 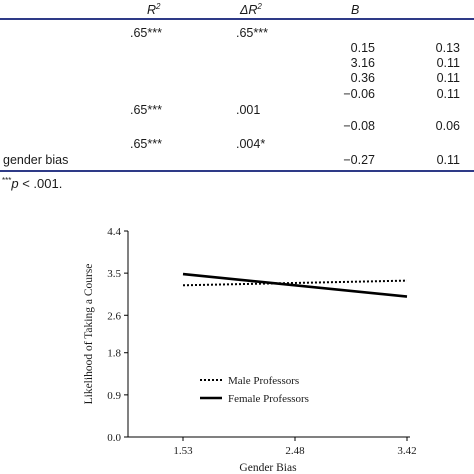 I want to click on cell-delta-r2: .001, so click(x=248, y=110).